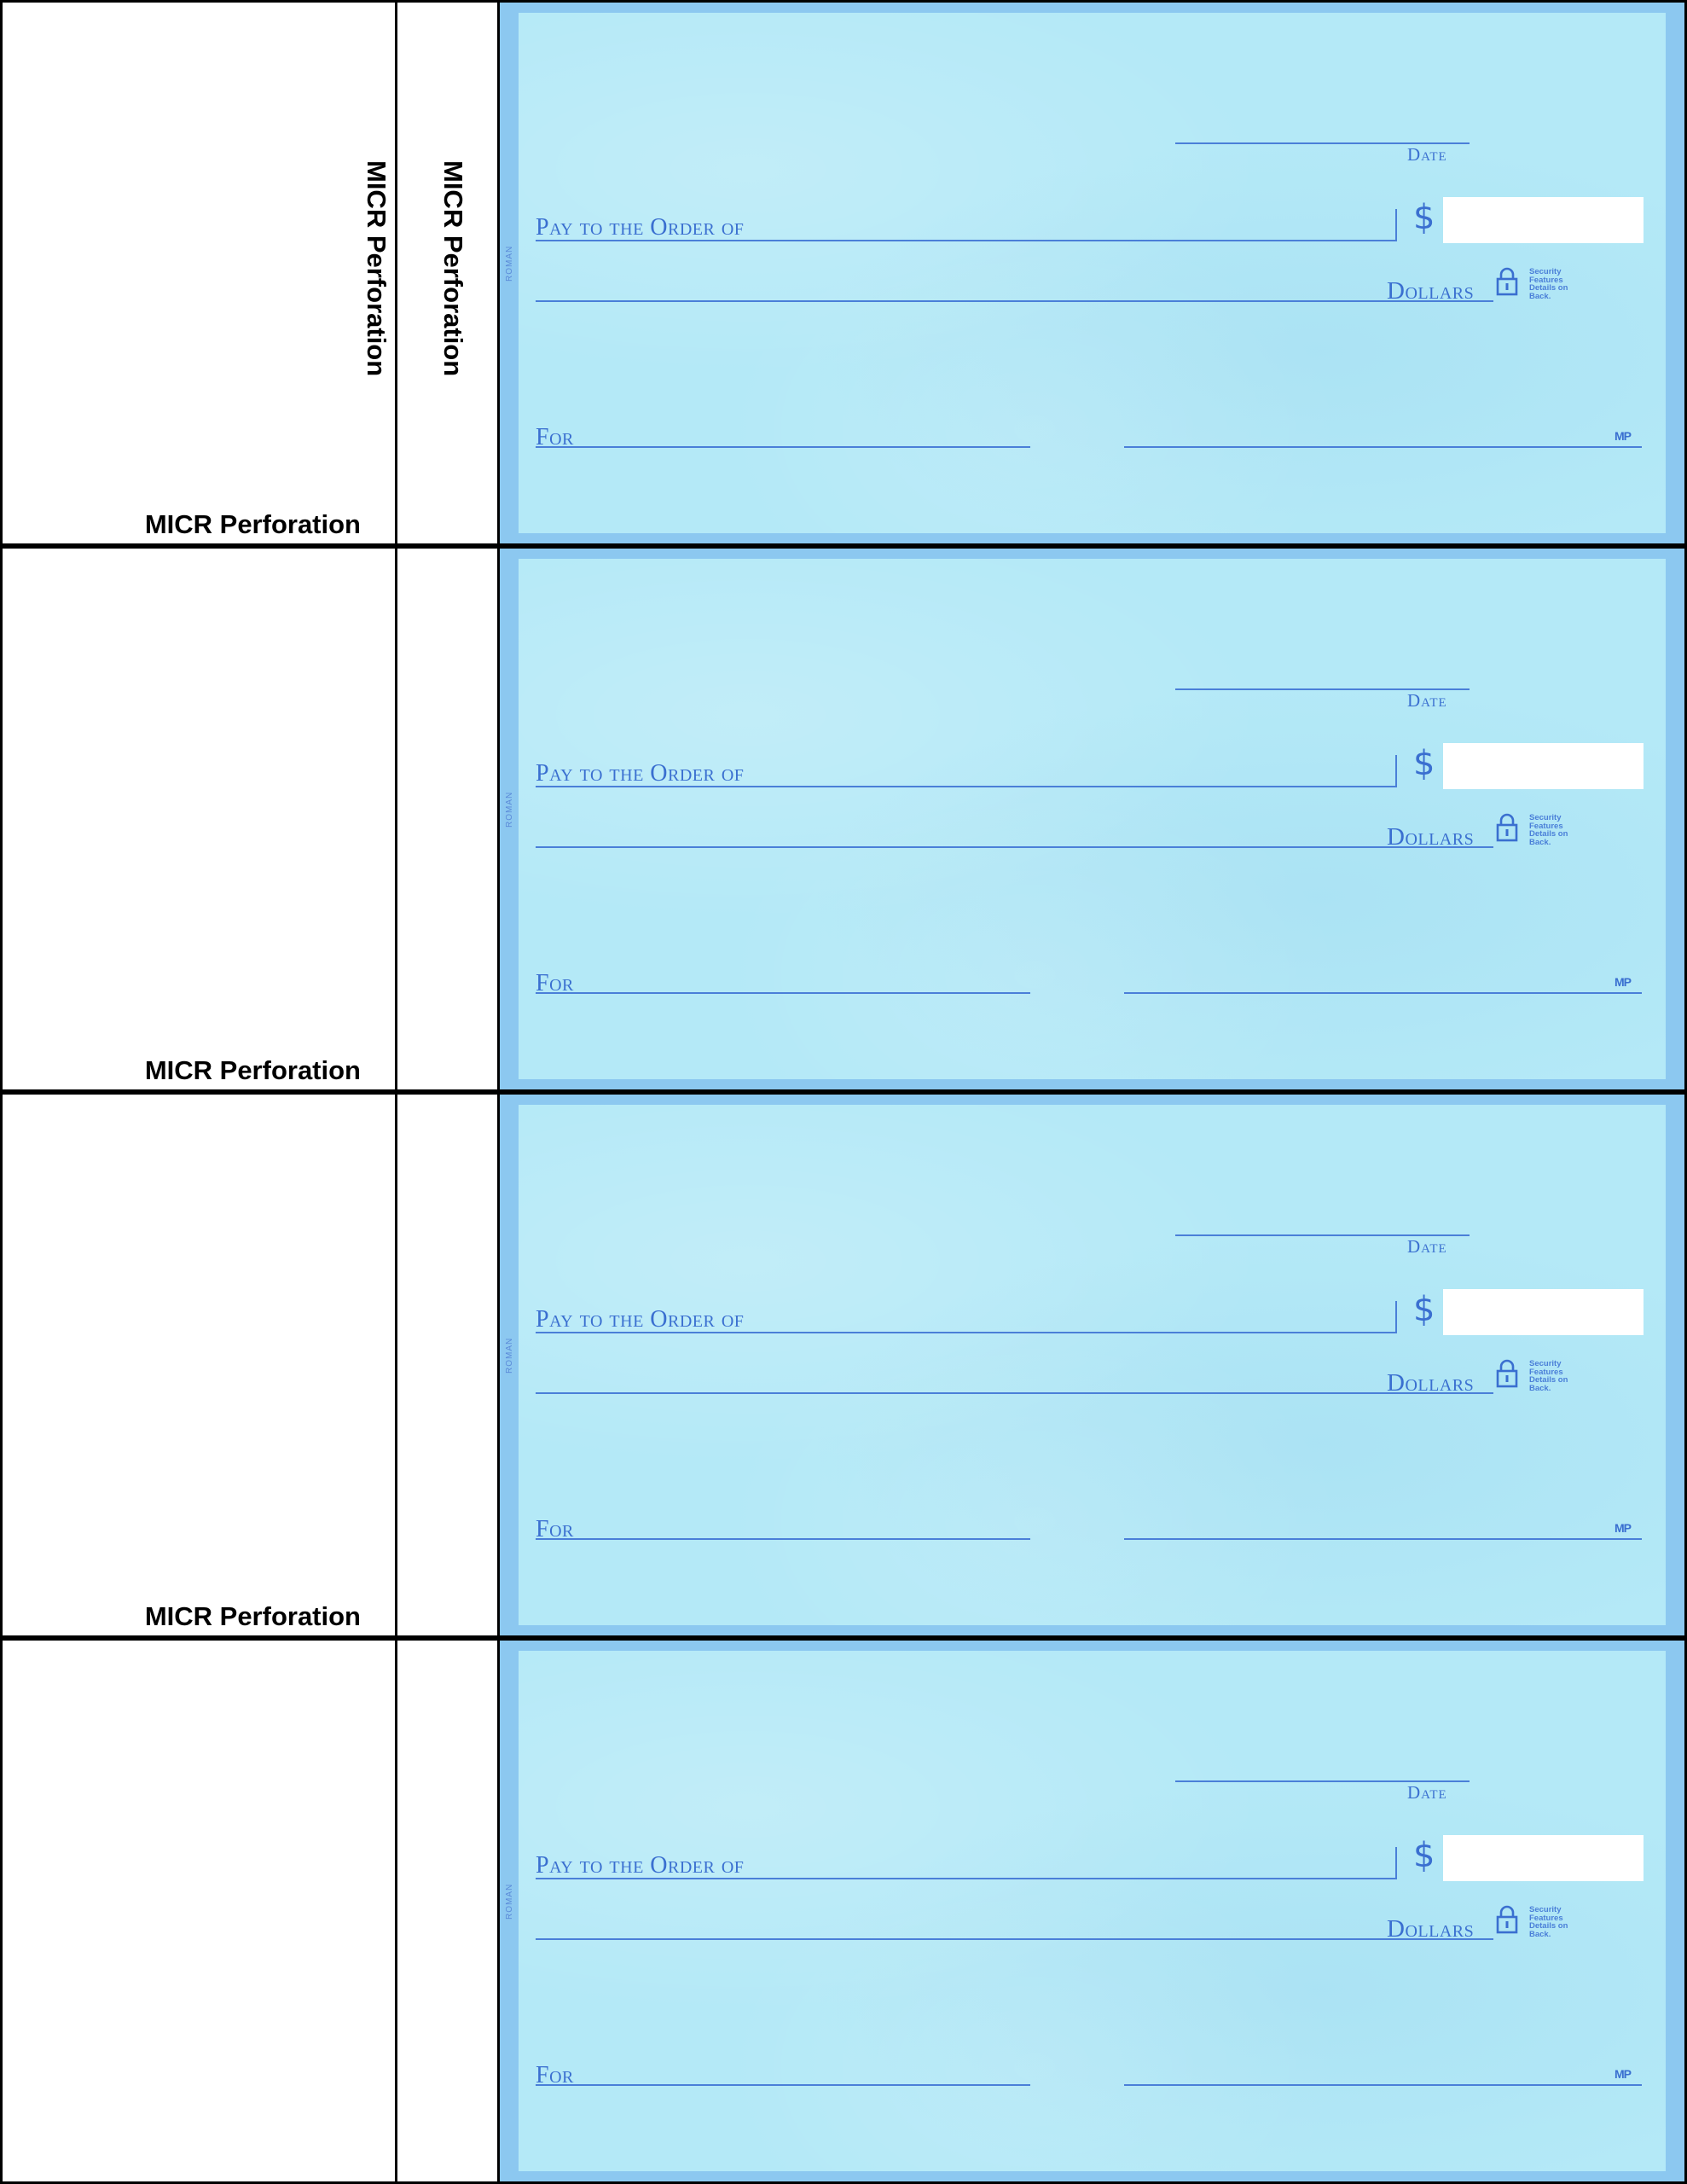  I want to click on left-stub, so click(199, 1911).